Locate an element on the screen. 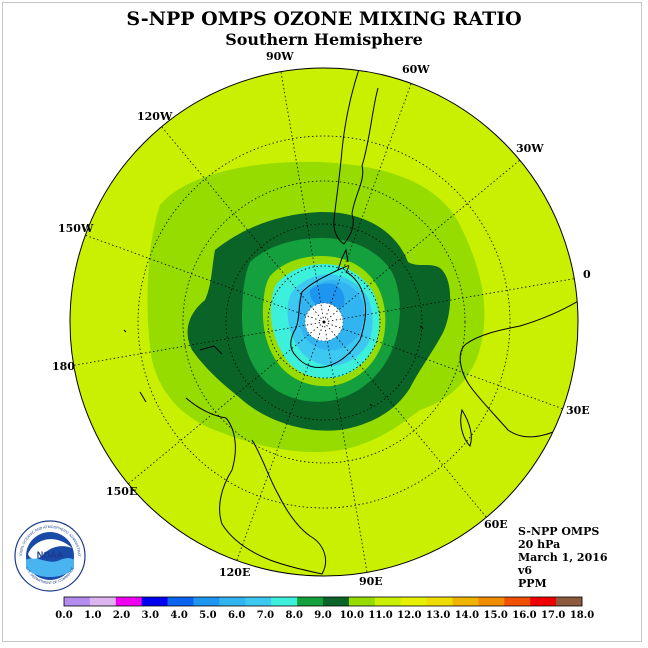 This screenshot has width=648, height=648. coast-south-america is located at coordinates (356, 156).